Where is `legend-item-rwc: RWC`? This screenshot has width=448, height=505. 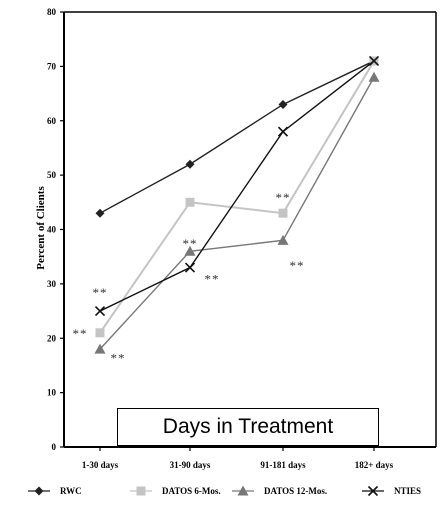
legend-item-rwc: RWC is located at coordinates (55, 491).